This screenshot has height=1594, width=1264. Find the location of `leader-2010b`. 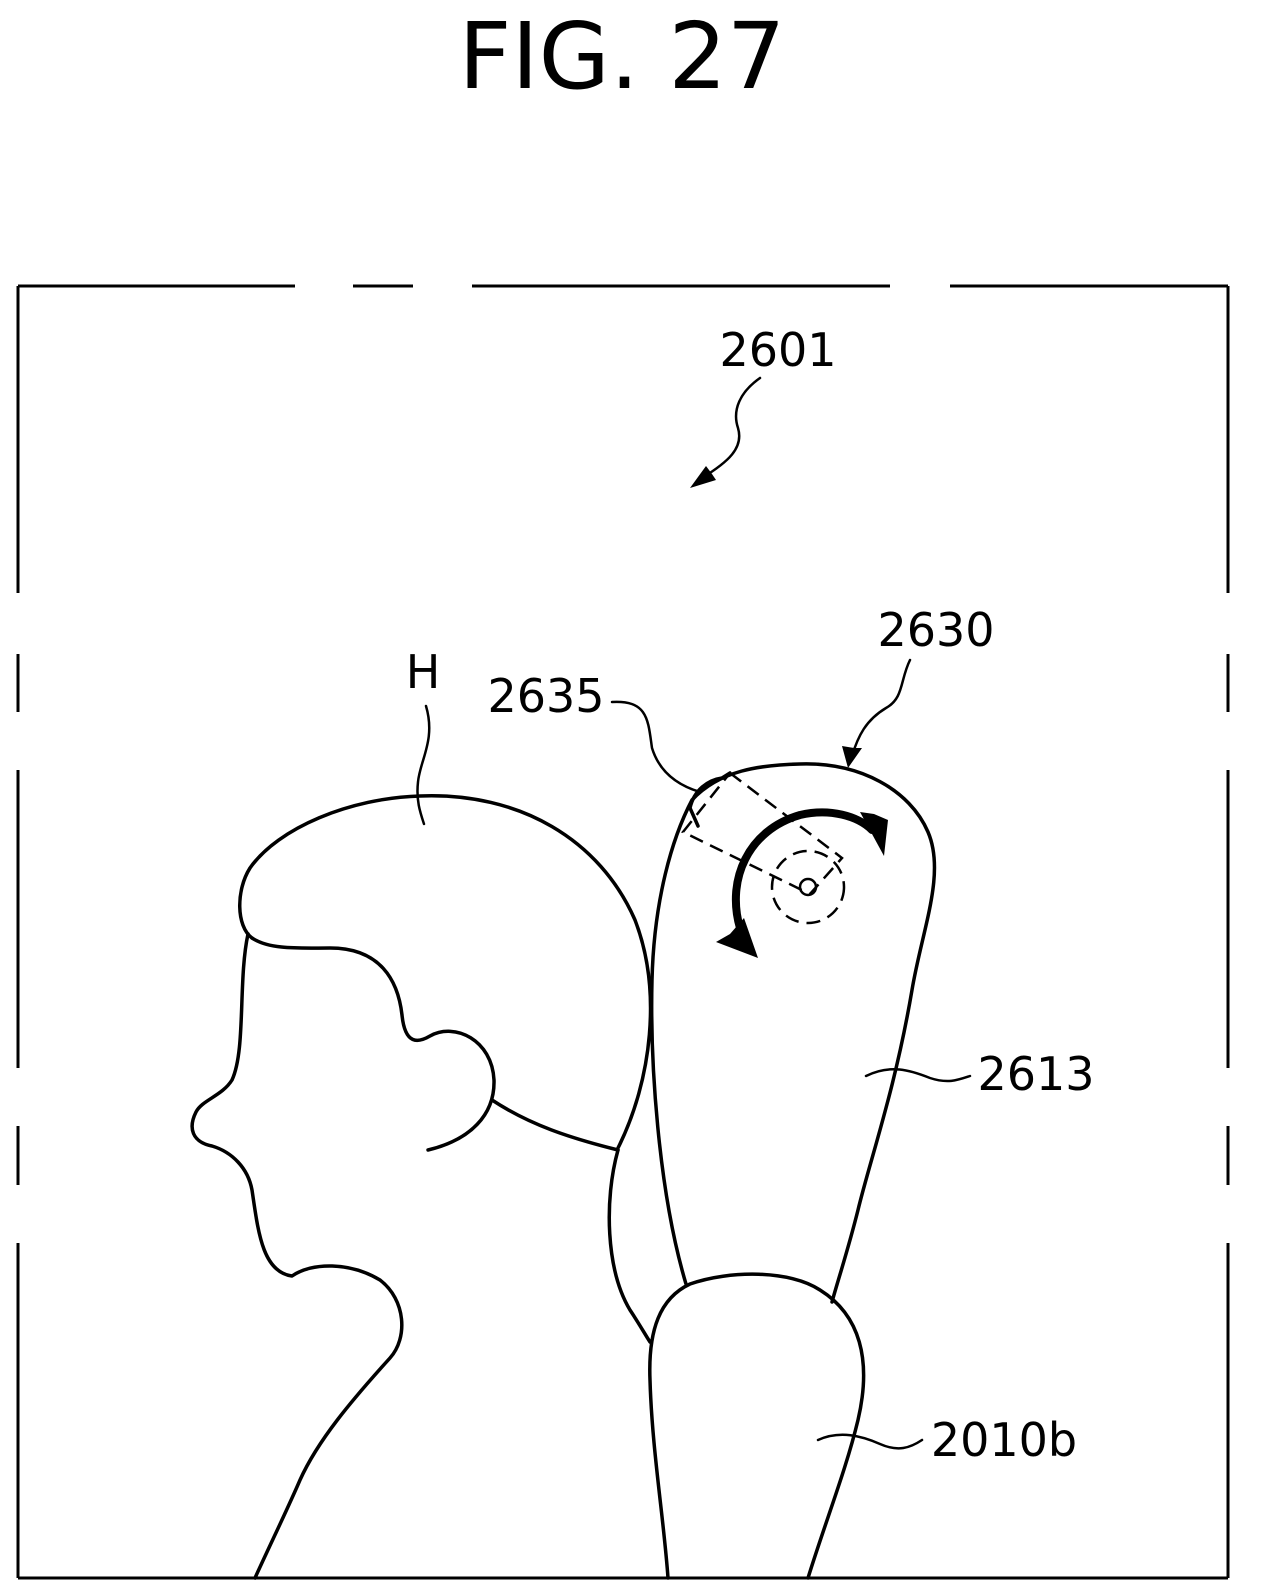

leader-2010b is located at coordinates (870, 1442).